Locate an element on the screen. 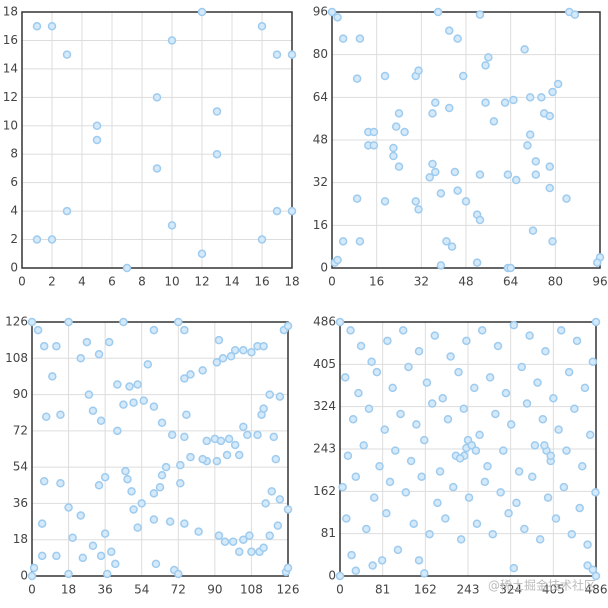 This screenshot has height=608, width=608. x-tick-label: 12 is located at coordinates (201, 282).